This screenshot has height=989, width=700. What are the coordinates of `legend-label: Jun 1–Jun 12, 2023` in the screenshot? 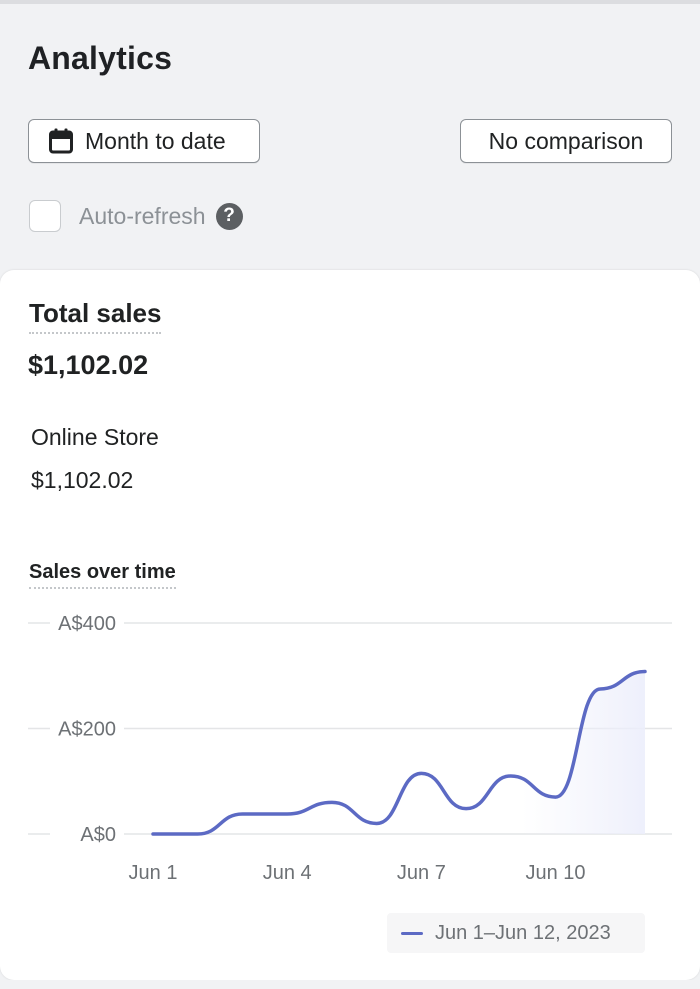 It's located at (523, 932).